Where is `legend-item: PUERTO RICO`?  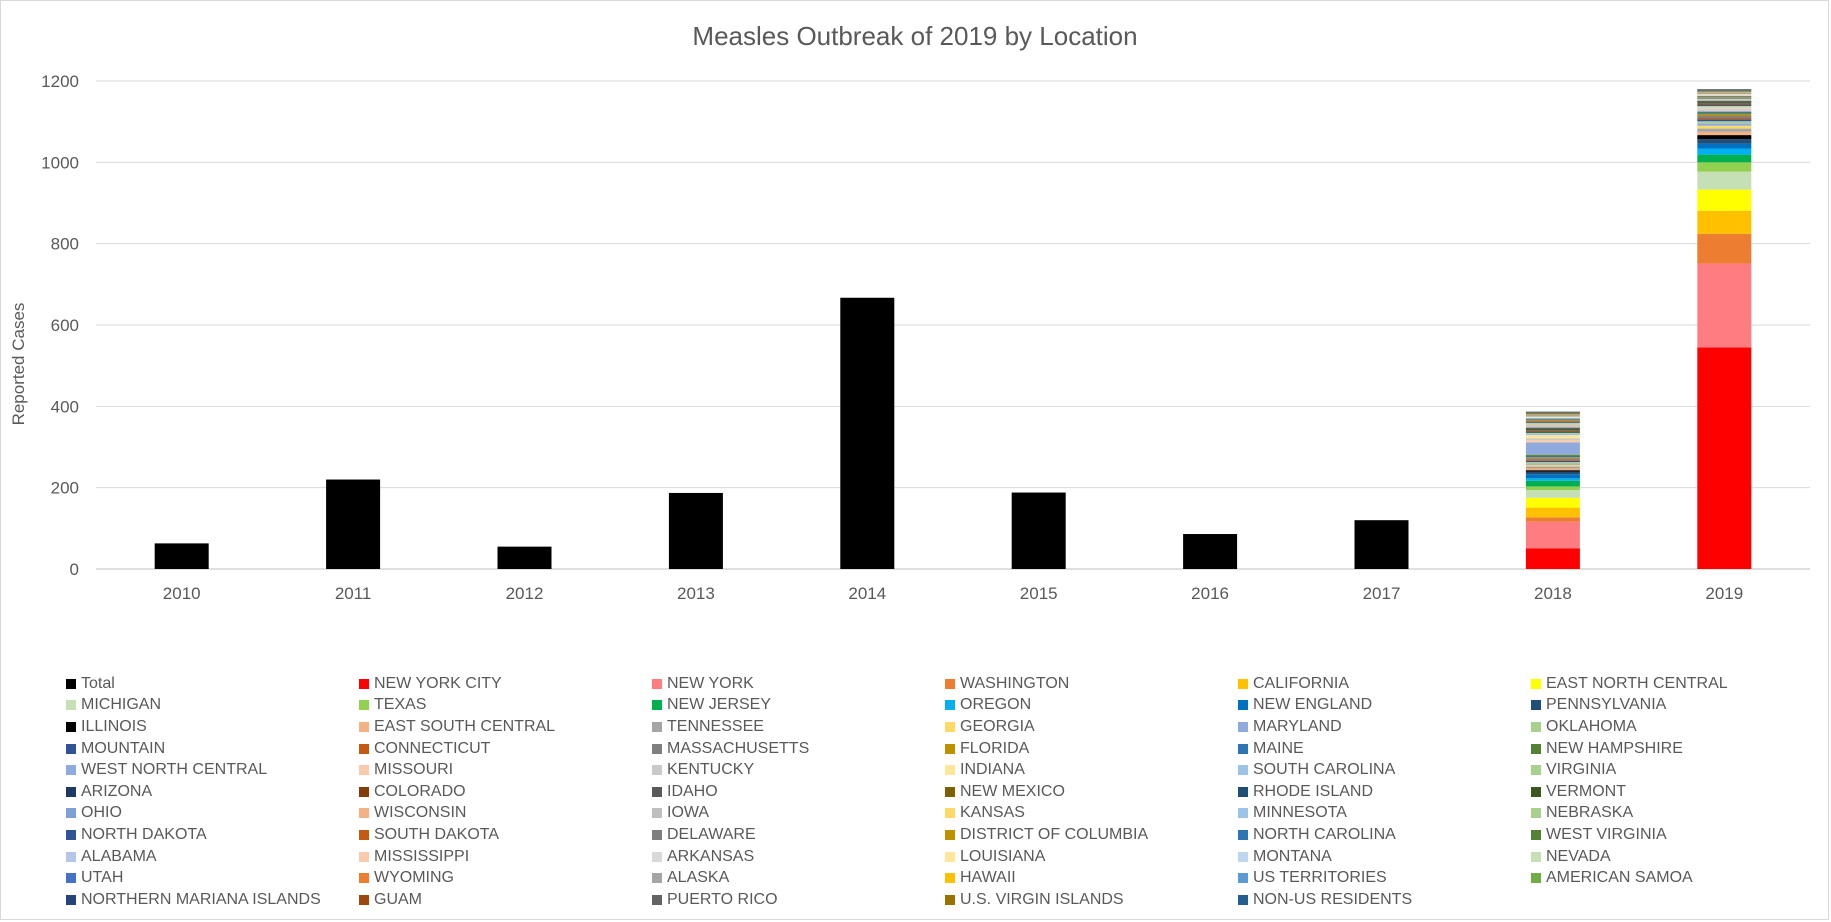 legend-item: PUERTO RICO is located at coordinates (798, 900).